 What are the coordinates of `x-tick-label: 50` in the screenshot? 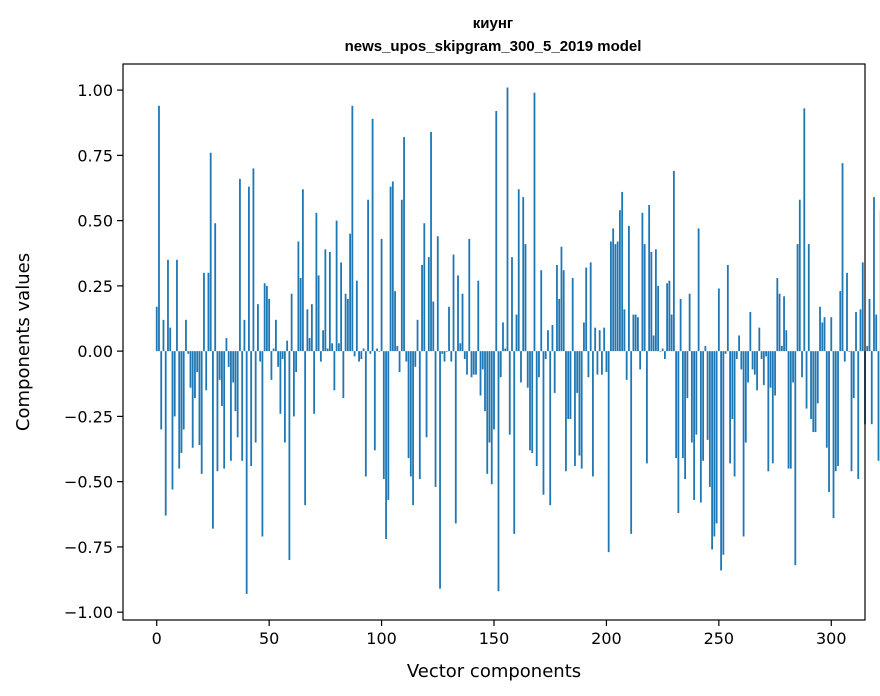 It's located at (269, 638).